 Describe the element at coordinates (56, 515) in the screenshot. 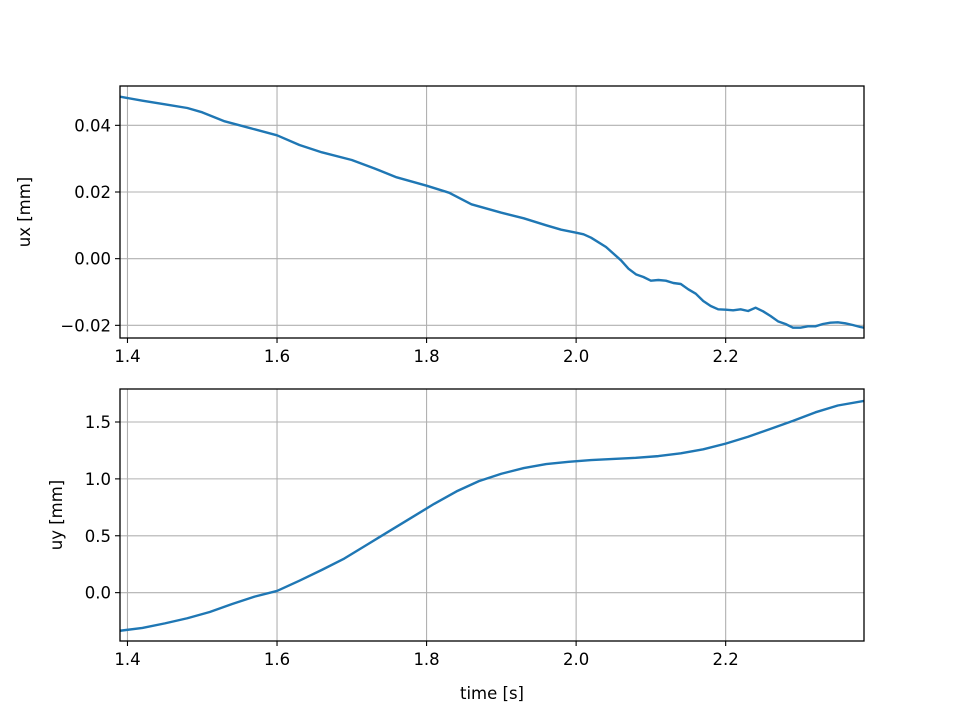

I see `uy-y-axis-label: uy [mm]` at that location.